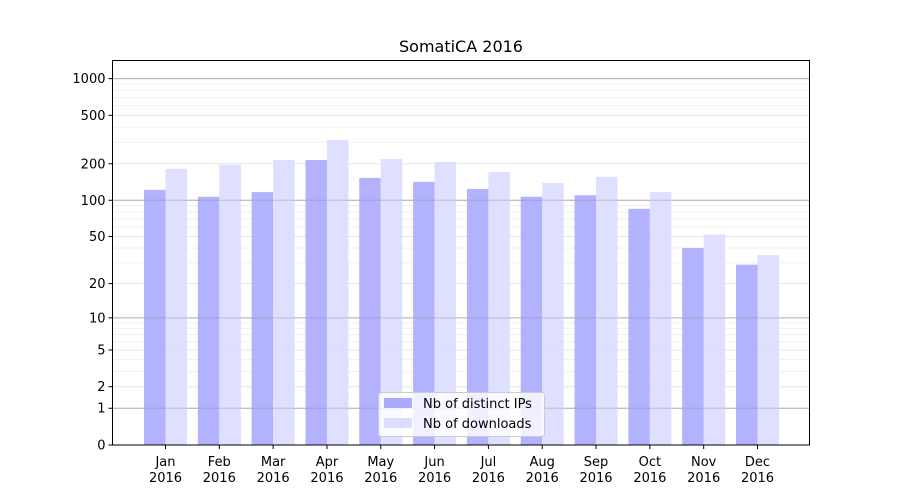 The width and height of the screenshot is (900, 504). I want to click on bar-downloads-jul, so click(499, 308).